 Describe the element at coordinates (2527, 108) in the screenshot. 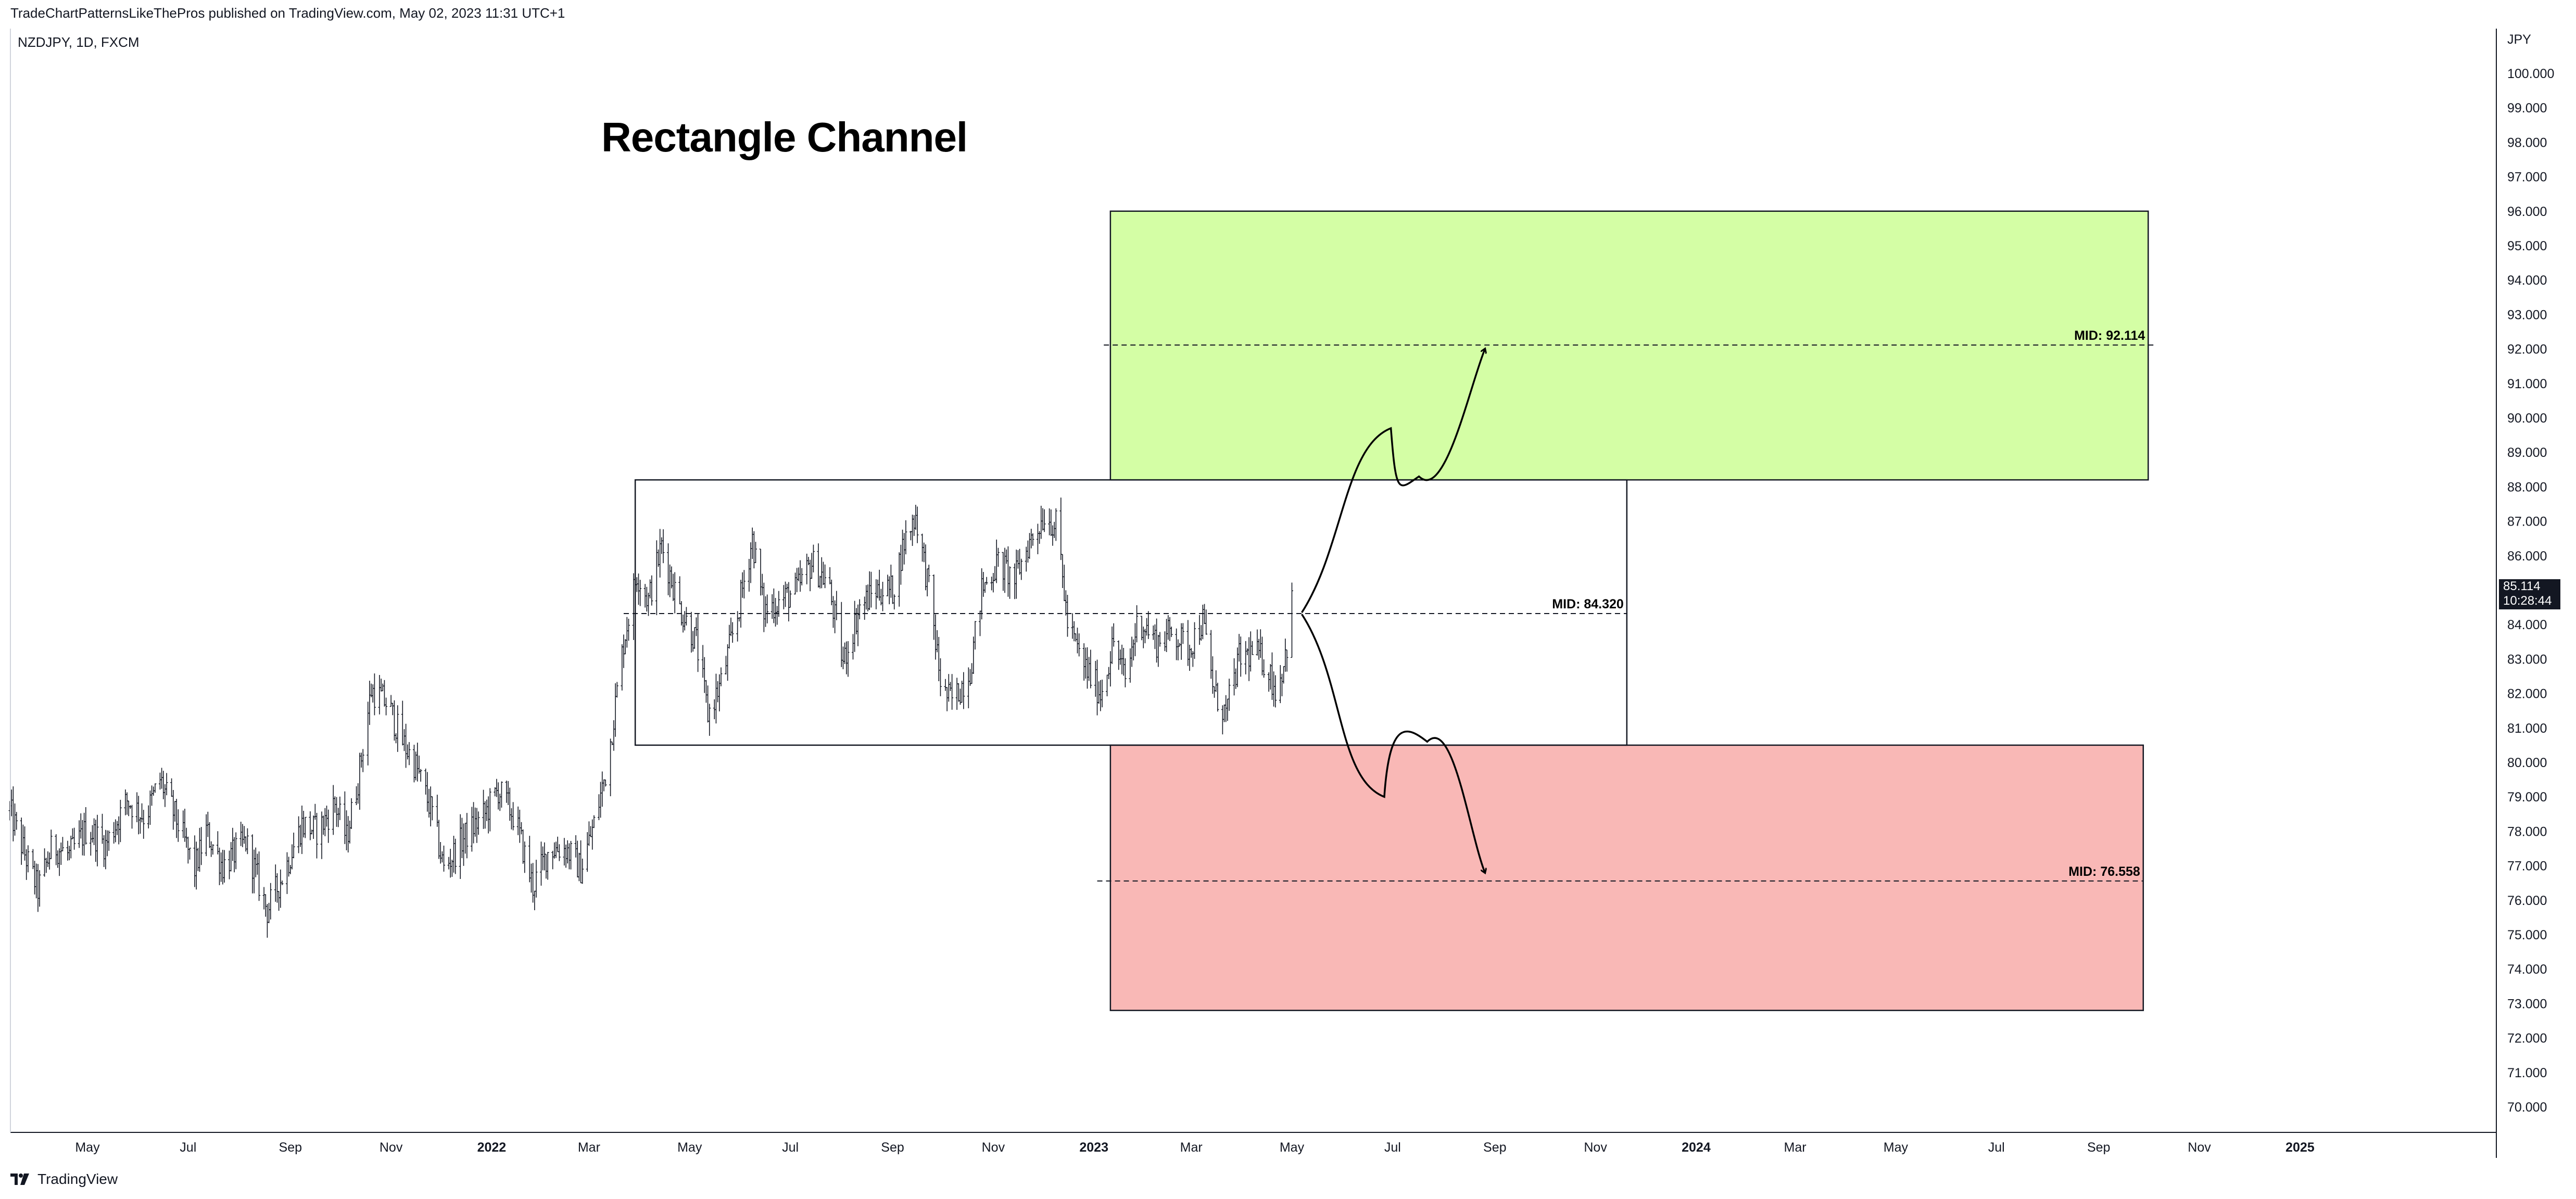

I see `price-tick-label: 99.000` at that location.